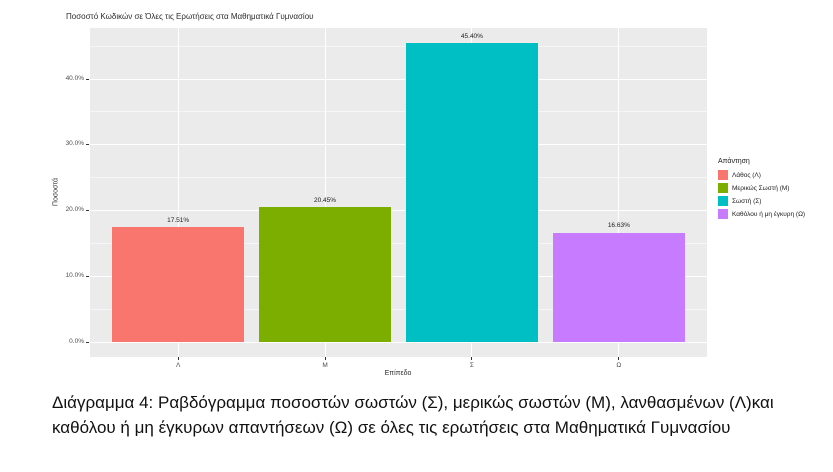  What do you see at coordinates (747, 201) in the screenshot?
I see `legend-item-label: Σωστή (Σ)` at bounding box center [747, 201].